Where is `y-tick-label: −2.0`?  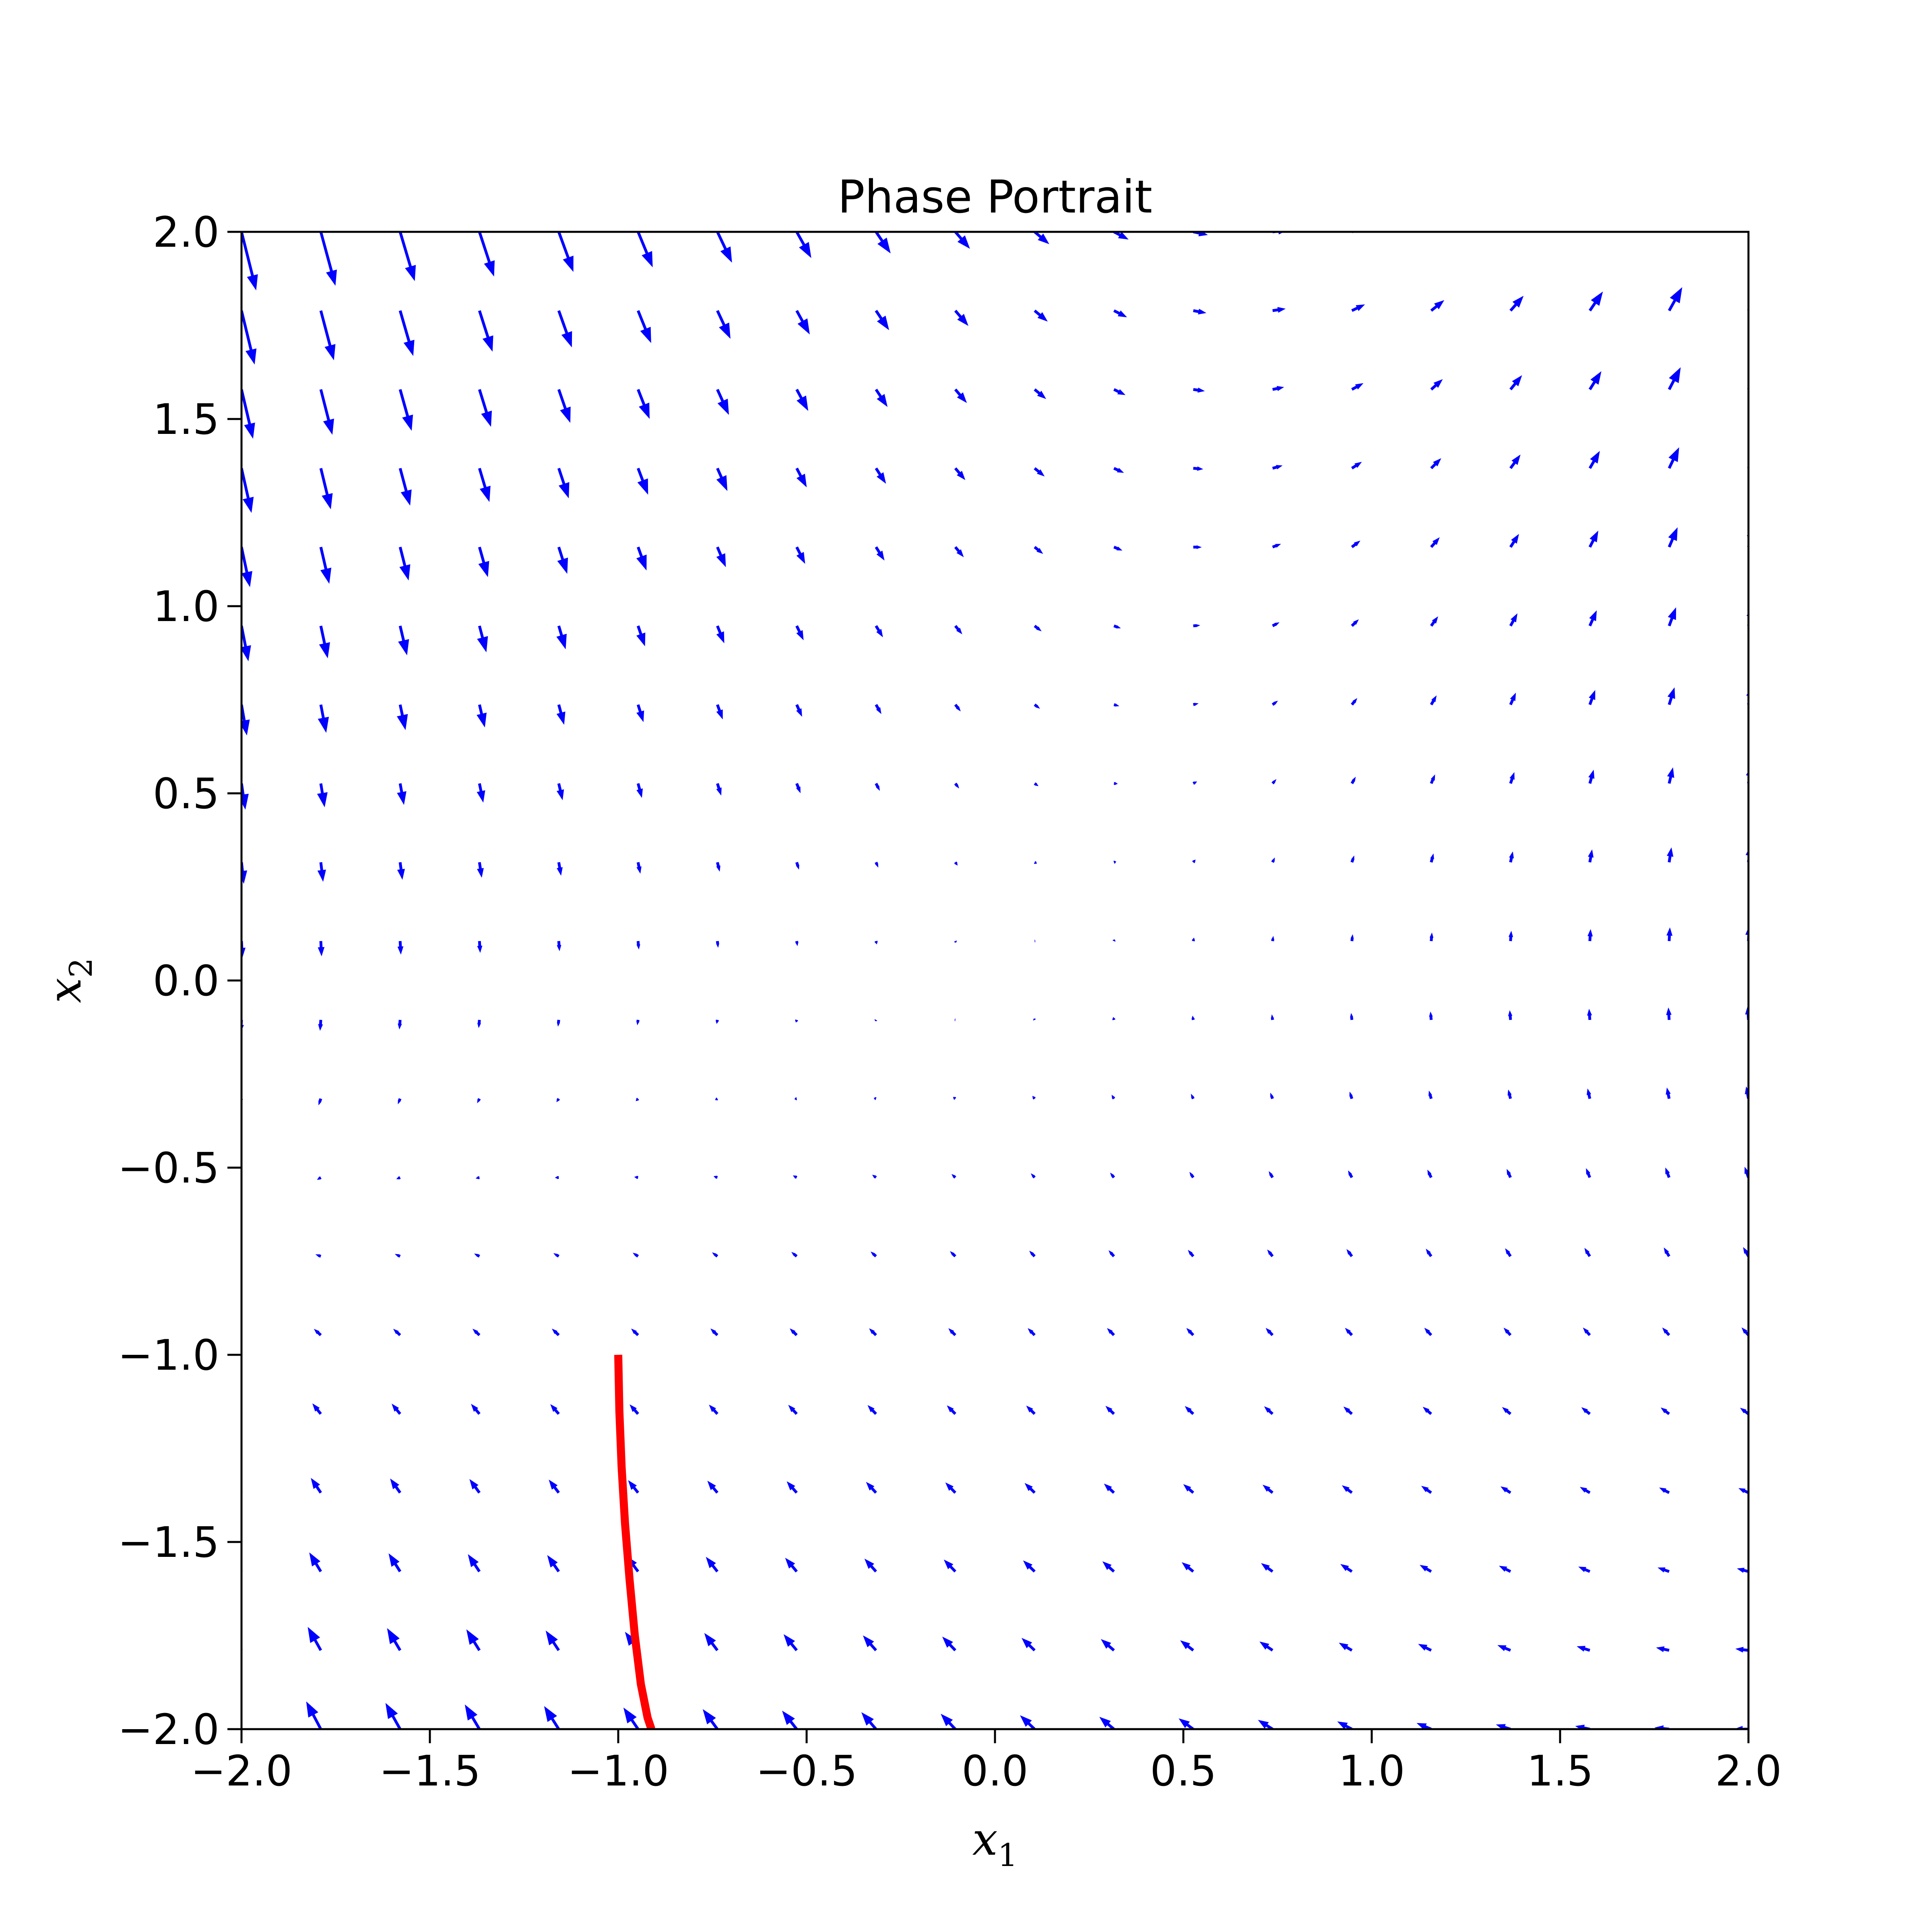 y-tick-label: −2.0 is located at coordinates (168, 1729).